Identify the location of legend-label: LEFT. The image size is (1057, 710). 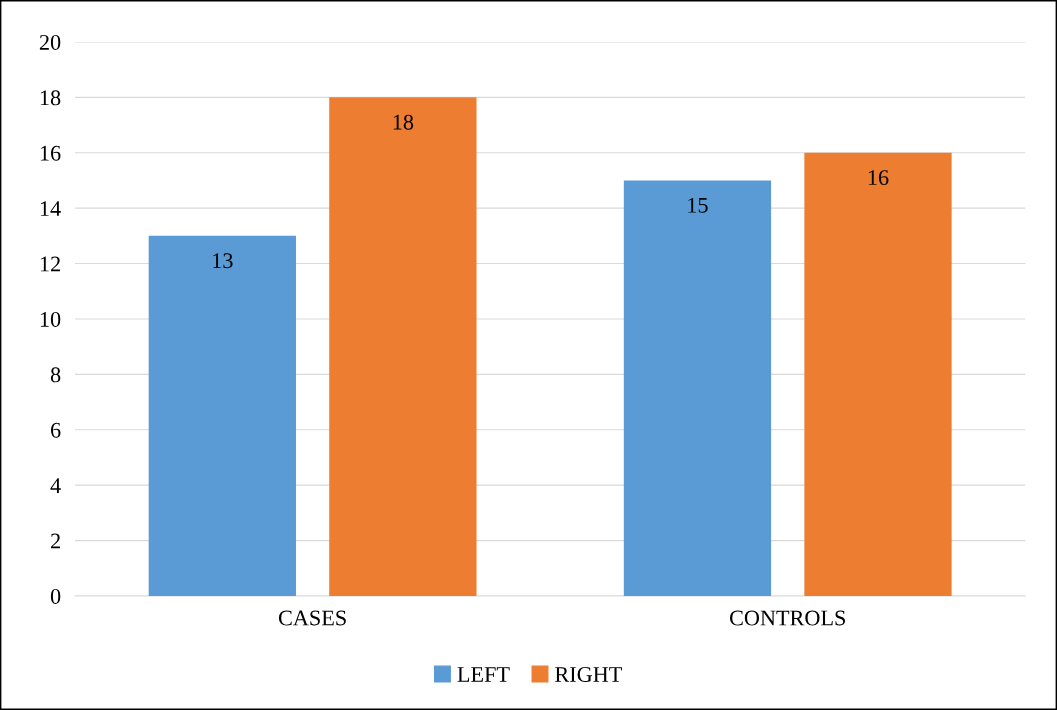
(483, 674).